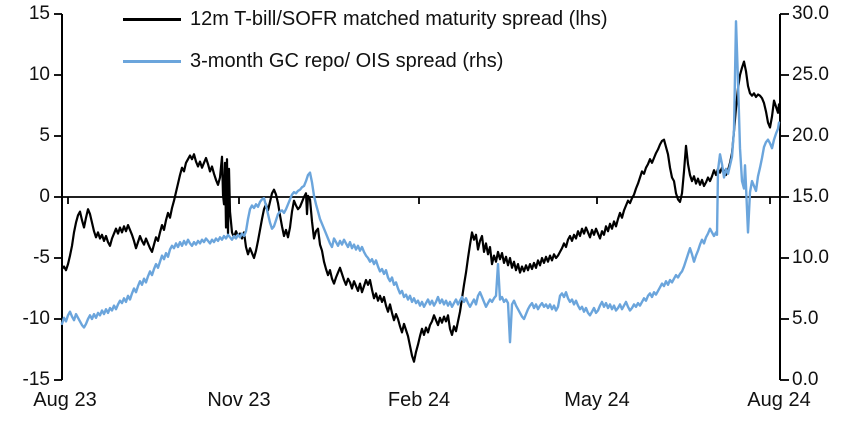 This screenshot has height=432, width=852. I want to click on legend-item-gc-repo-ois: 3-month GC repo/ OIS spread (rhs), so click(313, 61).